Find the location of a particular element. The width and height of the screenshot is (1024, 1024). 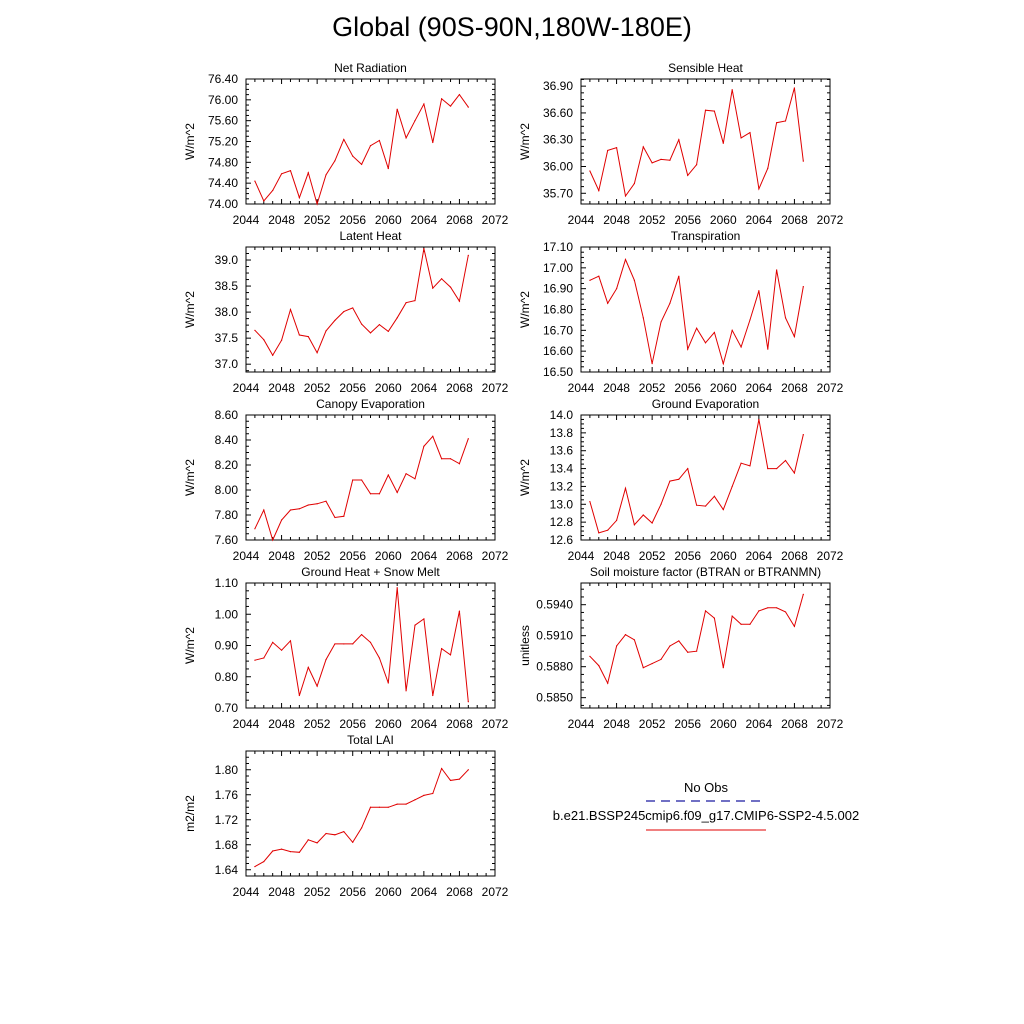

y-tick-label: 38.5 is located at coordinates (227, 286).